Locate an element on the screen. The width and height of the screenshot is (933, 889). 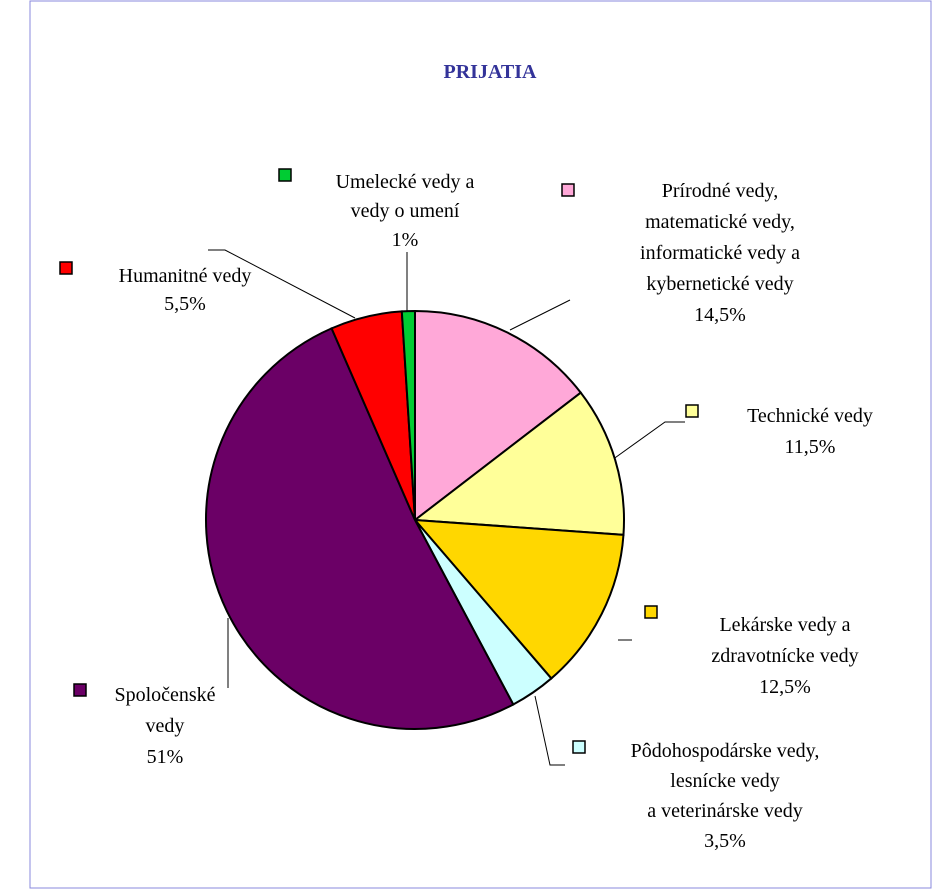
slice-label: Lekárske vedy a is located at coordinates (784, 625).